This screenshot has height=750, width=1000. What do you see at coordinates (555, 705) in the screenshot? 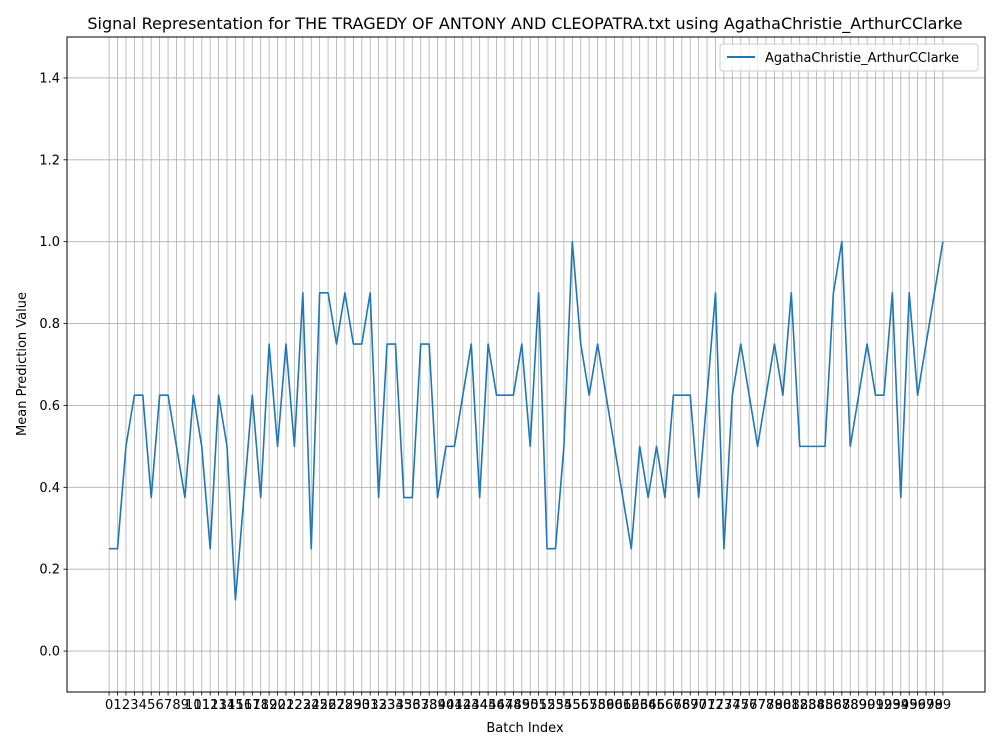
I see `x-tick-label: 53` at bounding box center [555, 705].